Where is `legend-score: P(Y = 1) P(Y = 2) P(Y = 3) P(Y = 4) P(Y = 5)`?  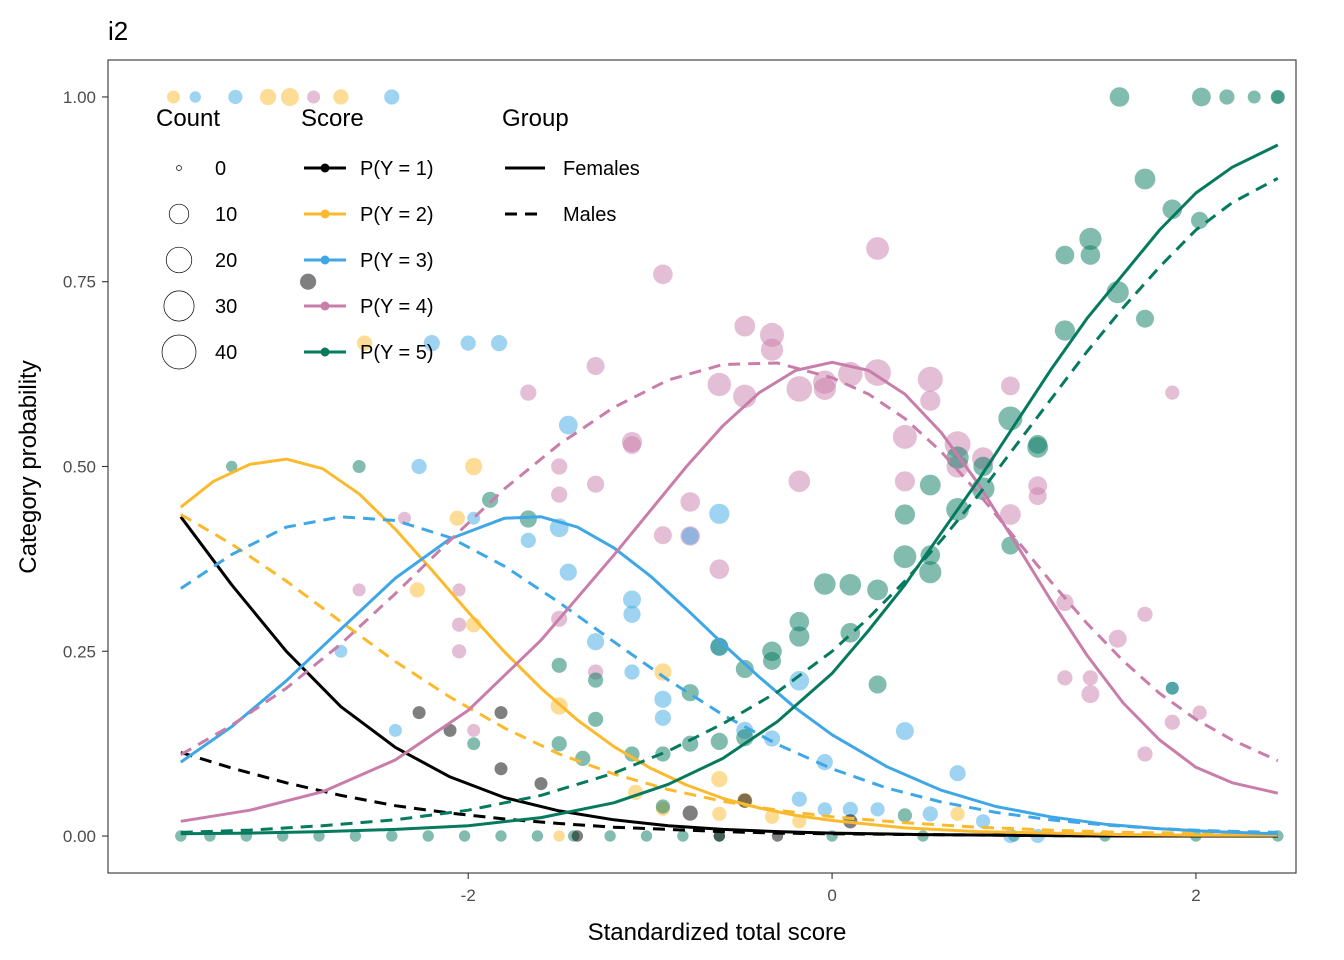
legend-score: P(Y = 1) P(Y = 2) P(Y = 3) P(Y = 4) P(Y = 5) is located at coordinates (369, 261).